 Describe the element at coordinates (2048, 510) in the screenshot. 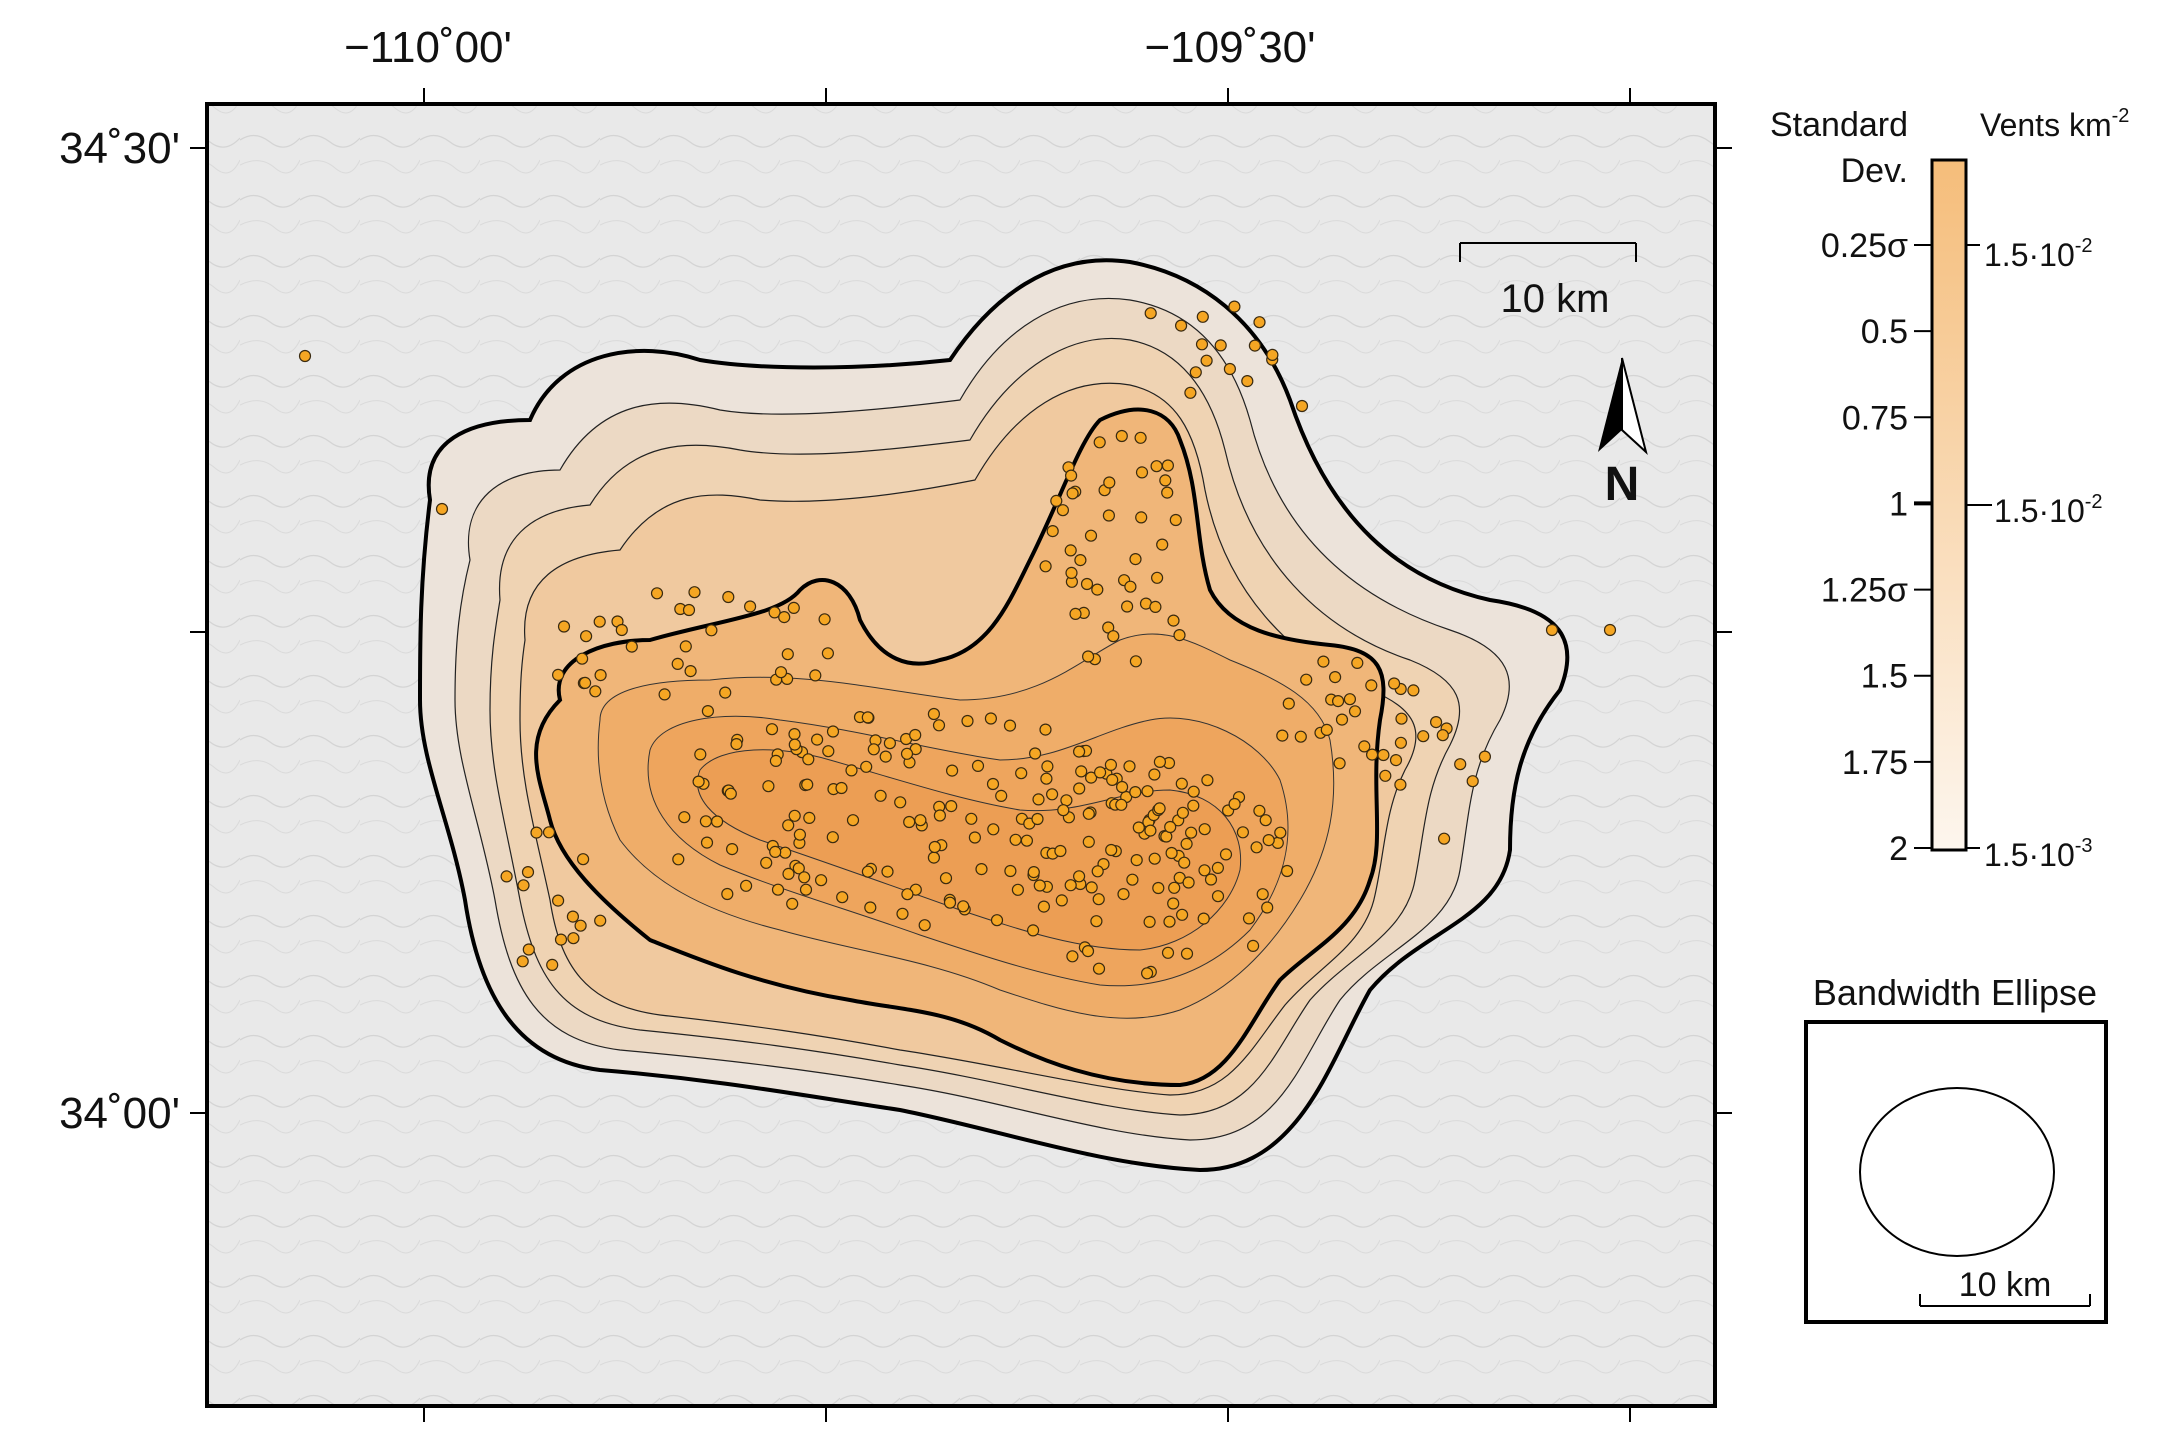

I see `density-tick-mid: 1.5·10⁻²` at that location.